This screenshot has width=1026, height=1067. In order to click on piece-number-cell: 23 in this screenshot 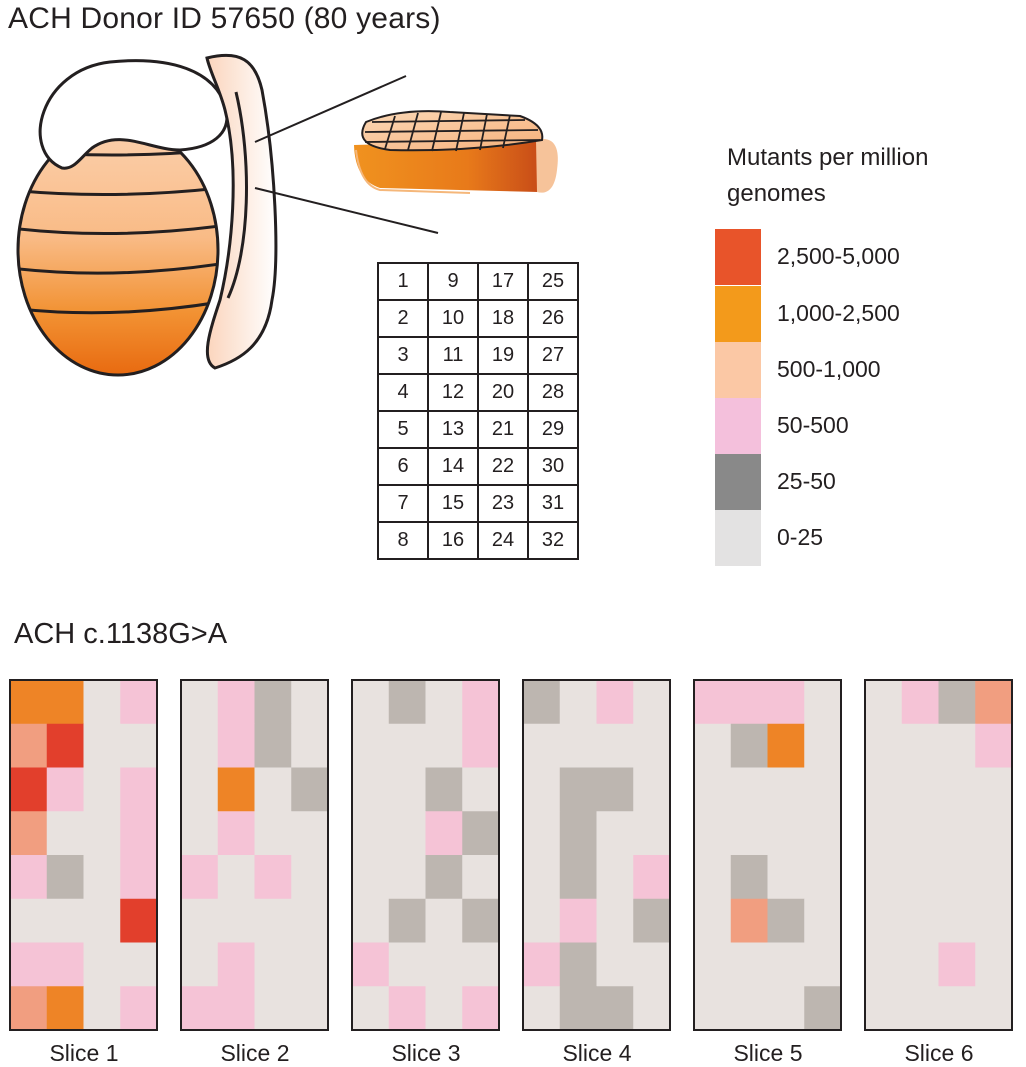, I will do `click(503, 503)`.